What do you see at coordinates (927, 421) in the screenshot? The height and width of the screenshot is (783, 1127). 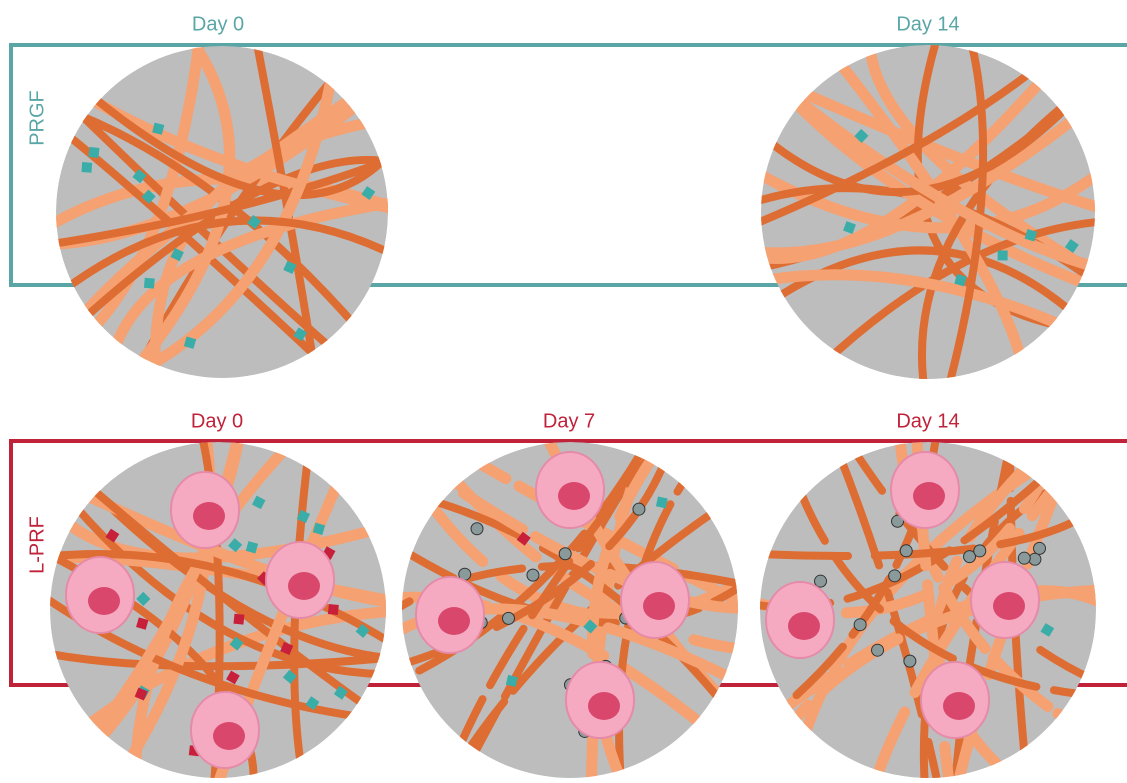 I see `panel-title: Day 14` at bounding box center [927, 421].